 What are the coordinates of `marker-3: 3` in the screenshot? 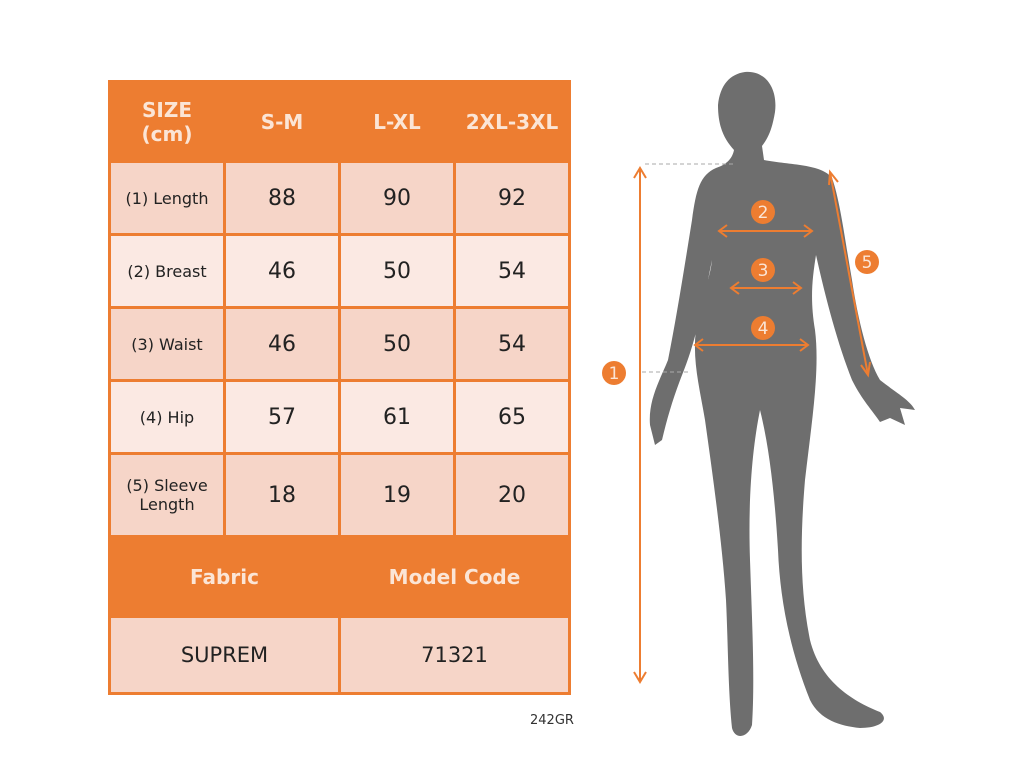 It's located at (763, 271).